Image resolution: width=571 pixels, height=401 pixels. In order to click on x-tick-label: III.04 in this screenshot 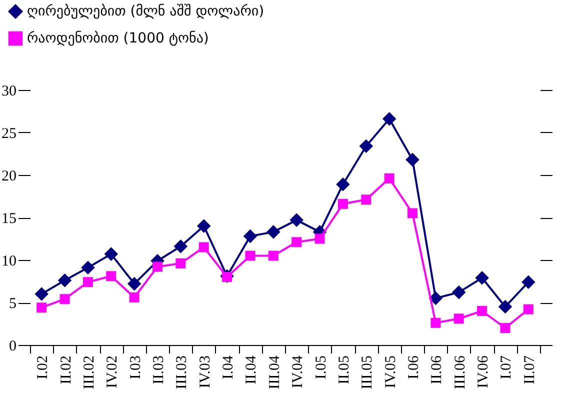, I will do `click(274, 372)`.